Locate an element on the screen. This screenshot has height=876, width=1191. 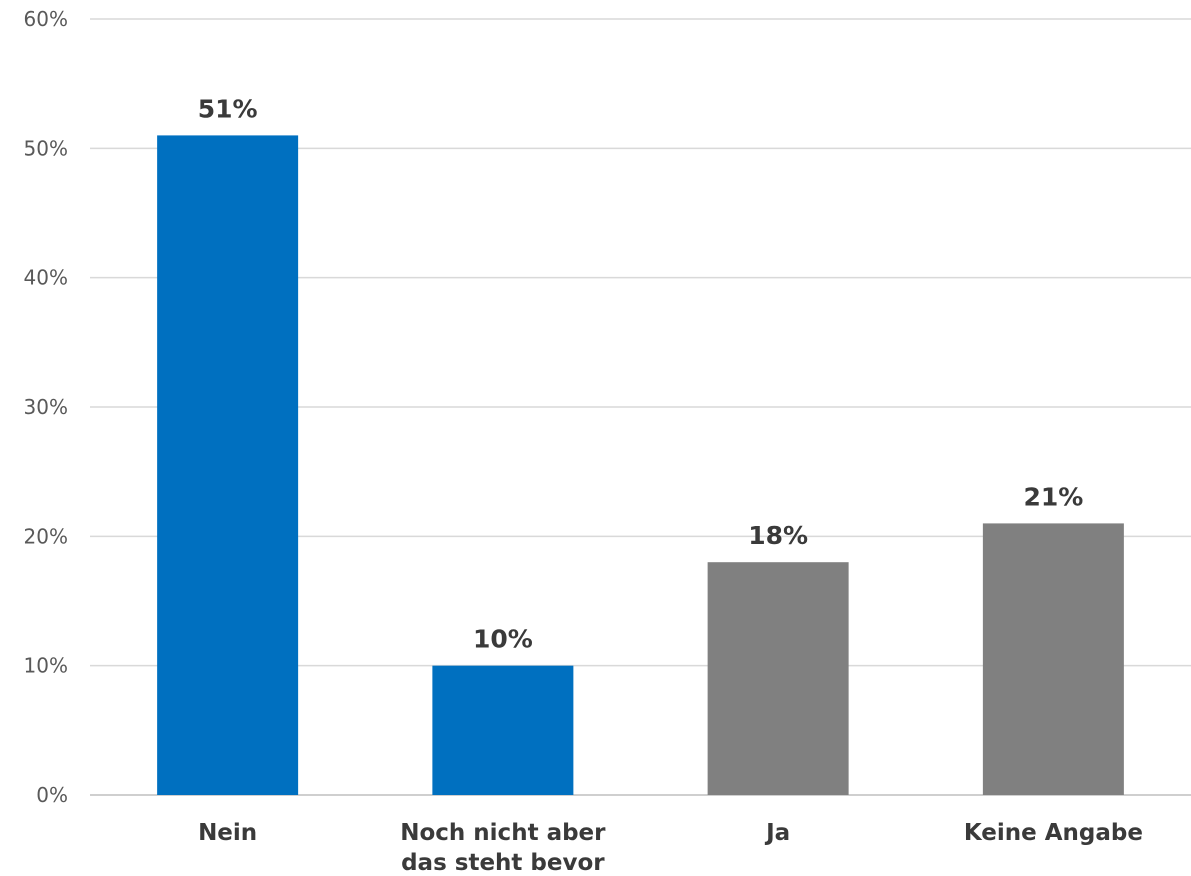
data-label: 51% is located at coordinates (228, 108).